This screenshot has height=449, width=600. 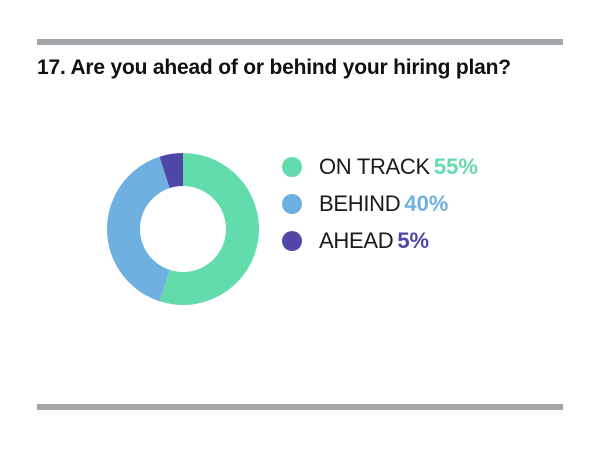 I want to click on legend-swatch-ahead, so click(x=292, y=240).